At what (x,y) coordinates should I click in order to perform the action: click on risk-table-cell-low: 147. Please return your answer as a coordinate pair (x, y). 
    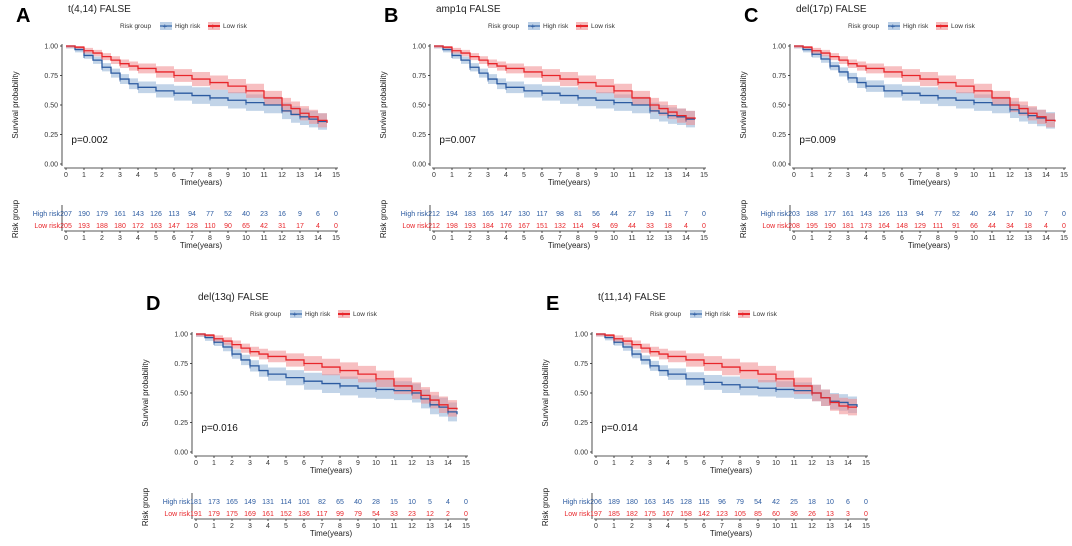
    Looking at the image, I should click on (174, 226).